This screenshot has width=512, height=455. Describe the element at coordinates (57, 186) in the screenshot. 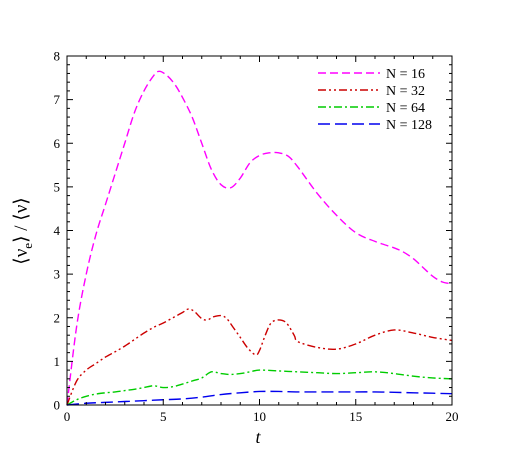

I see `y-tick-label: 5` at that location.